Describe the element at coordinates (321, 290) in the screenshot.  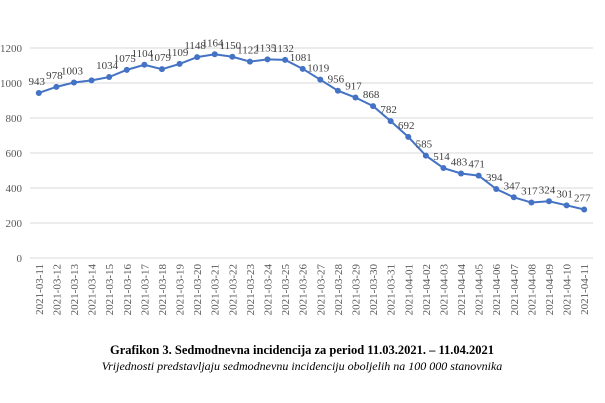
I see `x-tick-label: 2021-03-27` at that location.